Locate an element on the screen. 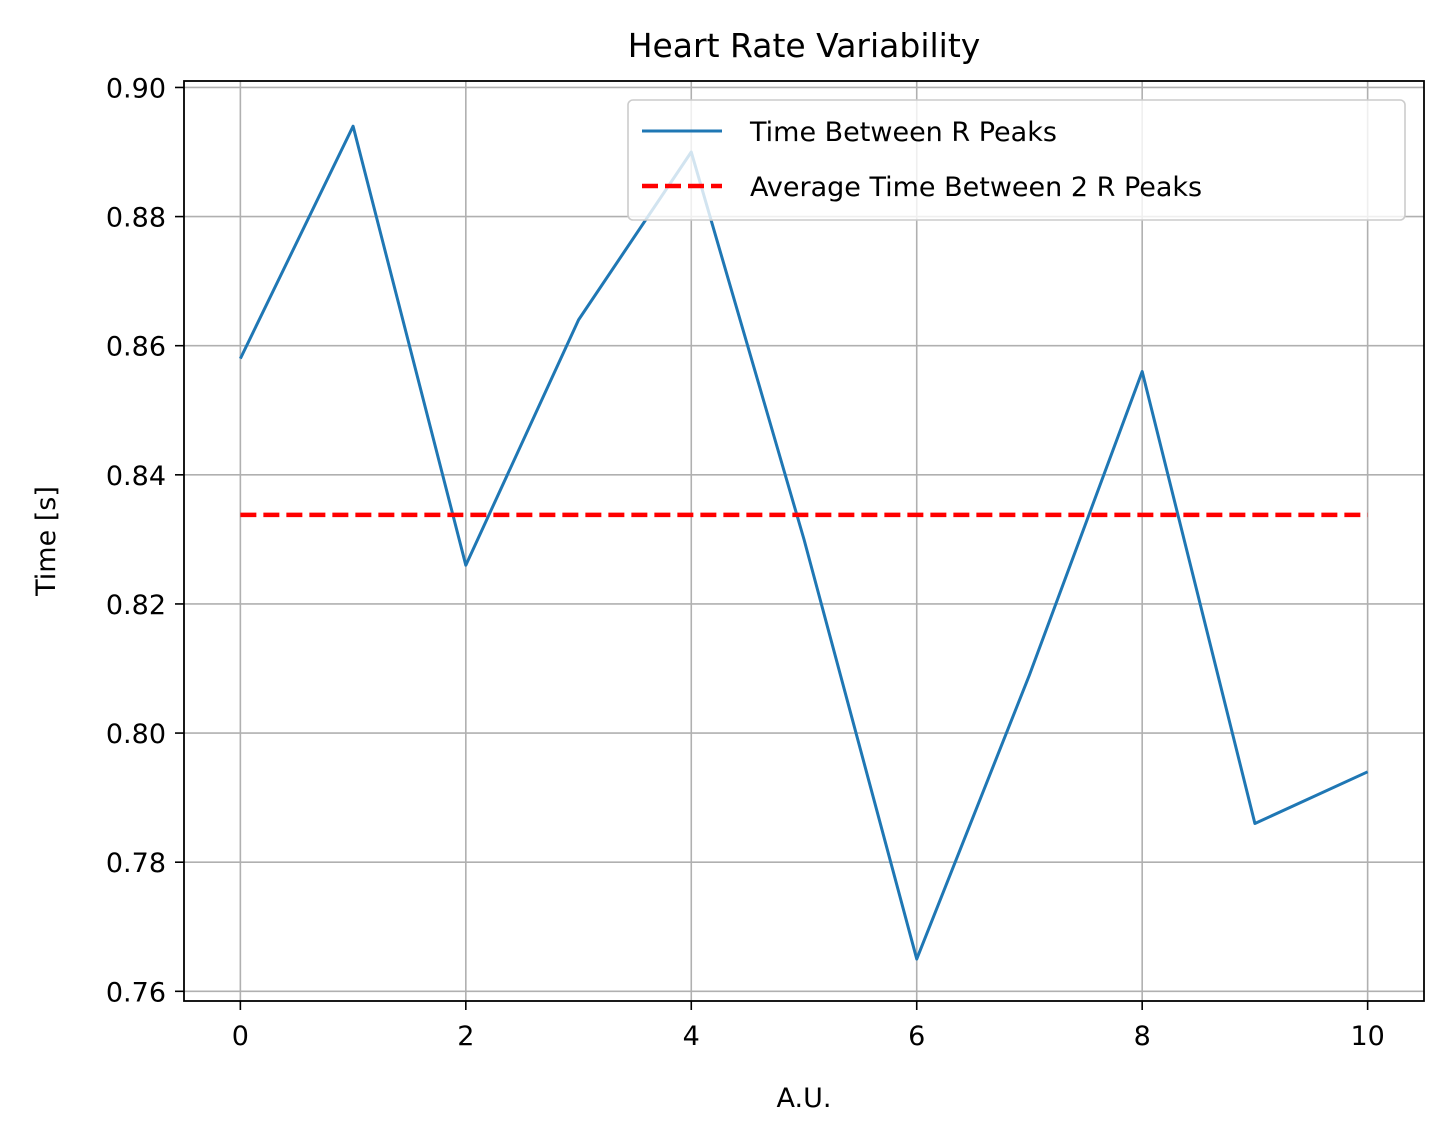 Image resolution: width=1449 pixels, height=1140 pixels. x-tick-label: 6 is located at coordinates (916, 1036).